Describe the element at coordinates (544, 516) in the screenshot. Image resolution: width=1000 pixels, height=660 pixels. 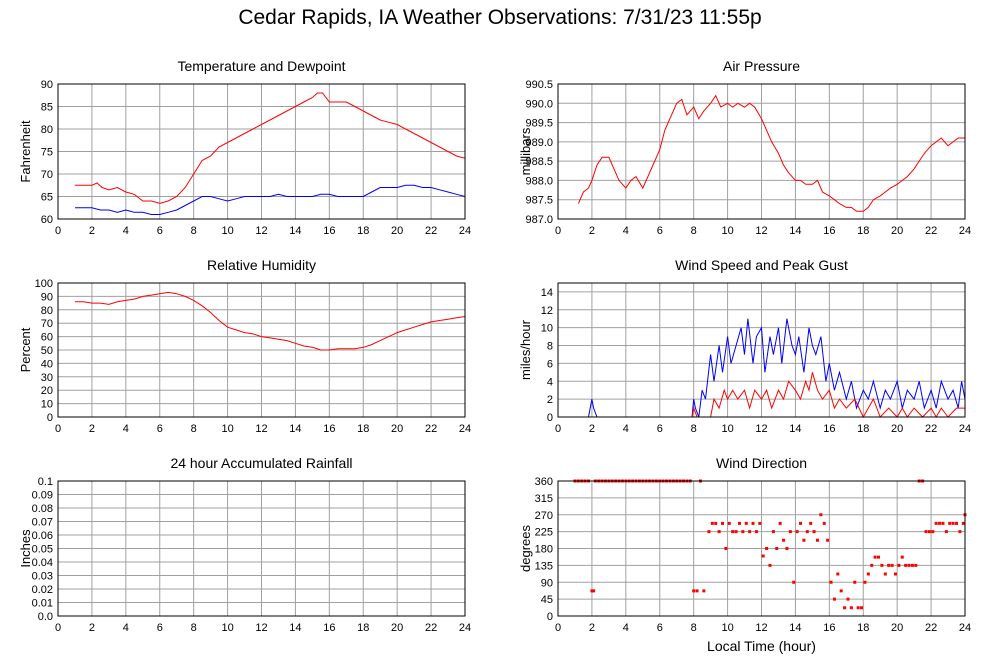
I see `y-tick-label: 270` at that location.